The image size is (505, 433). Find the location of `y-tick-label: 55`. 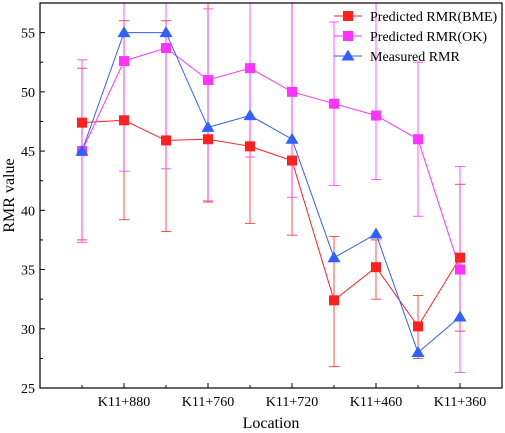

y-tick-label: 55 is located at coordinates (28, 34).